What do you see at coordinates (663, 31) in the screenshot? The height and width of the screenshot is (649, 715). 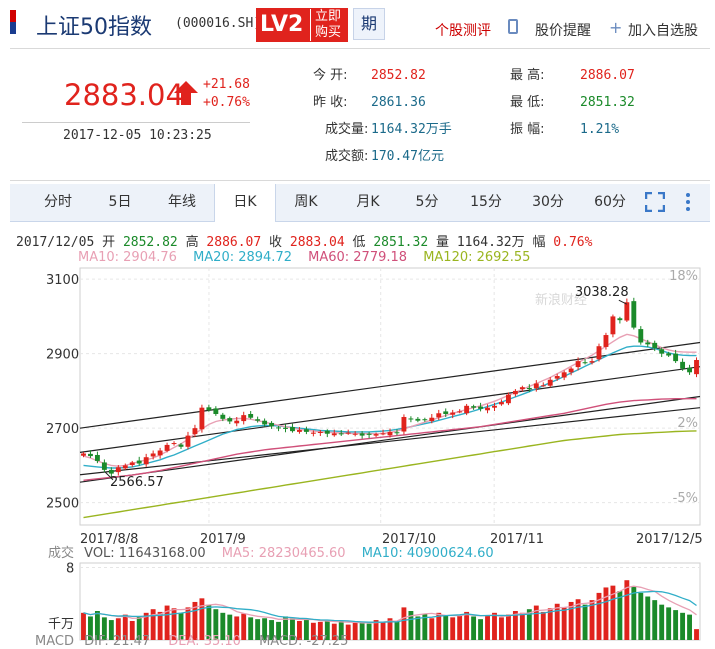 I see `add-watchlist-link: 加入自选股` at bounding box center [663, 31].